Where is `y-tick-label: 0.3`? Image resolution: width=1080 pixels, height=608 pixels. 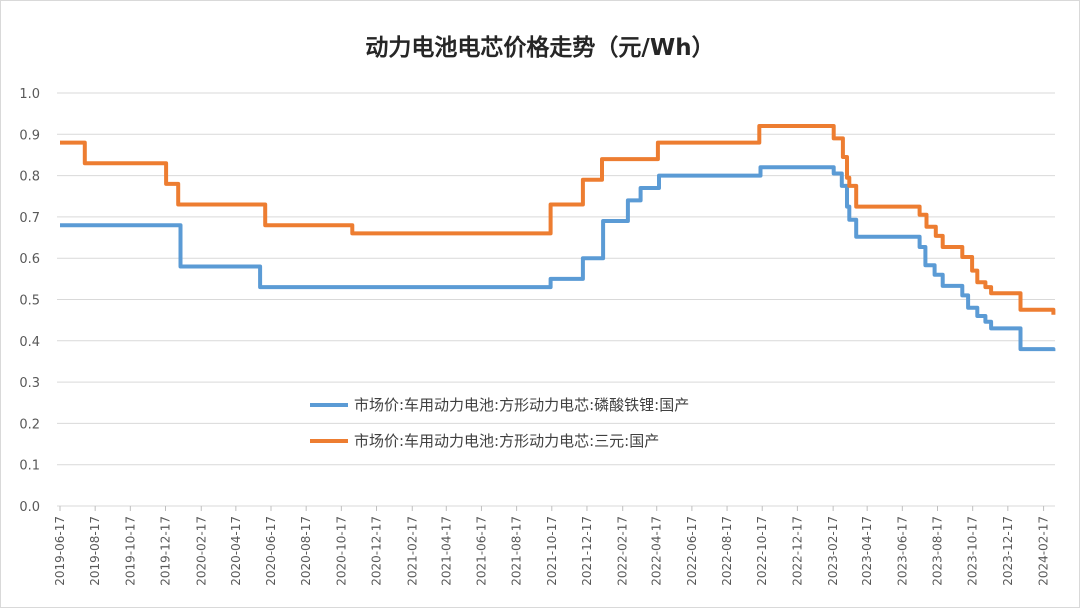 y-tick-label: 0.3 is located at coordinates (29, 383).